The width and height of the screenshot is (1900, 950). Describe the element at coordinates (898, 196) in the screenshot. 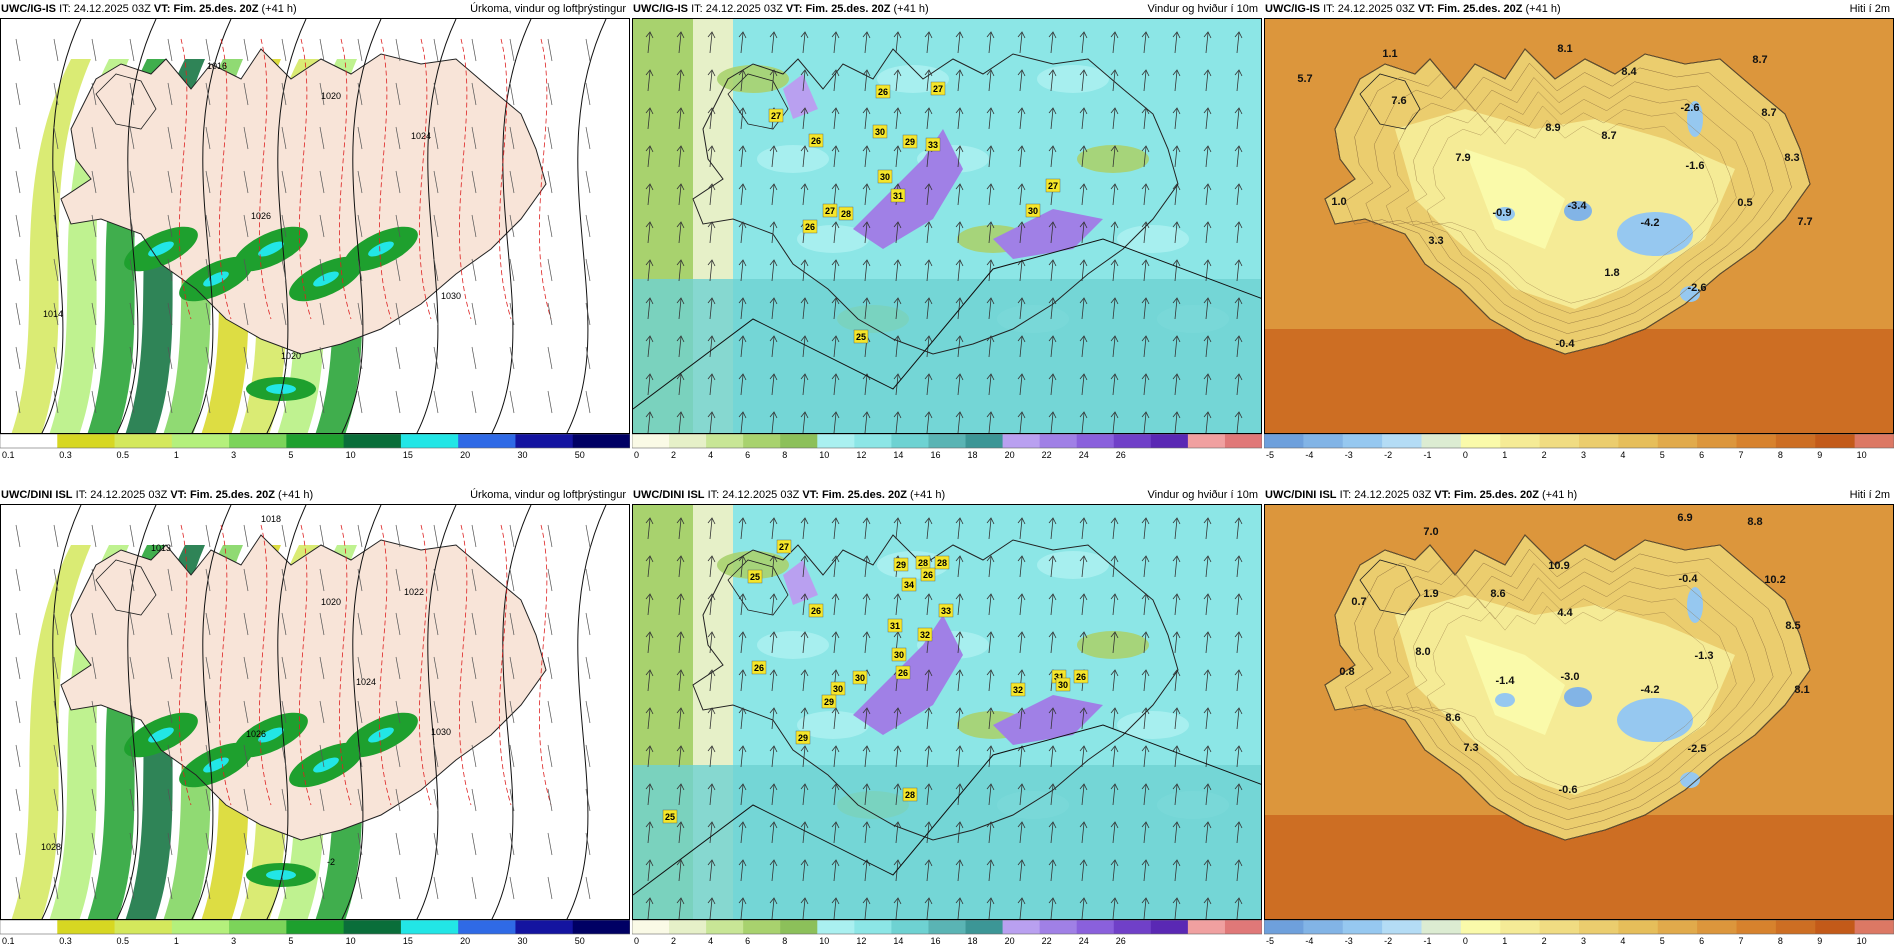

I see `gust-label: 31` at that location.